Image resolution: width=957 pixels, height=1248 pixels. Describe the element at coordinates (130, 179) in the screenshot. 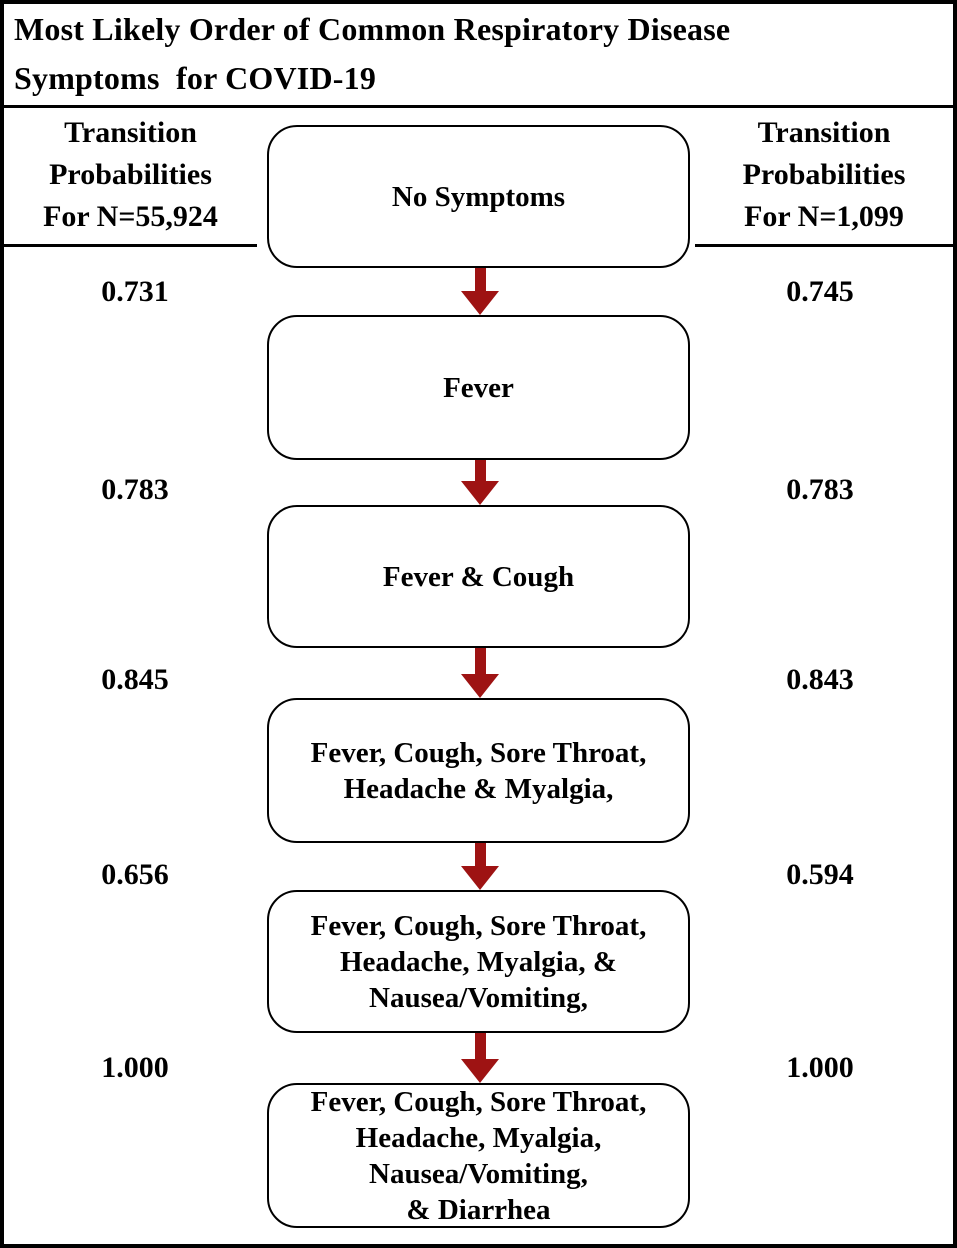

I see `left-probabilities-header: Transition Probabilities For N=55,924` at that location.